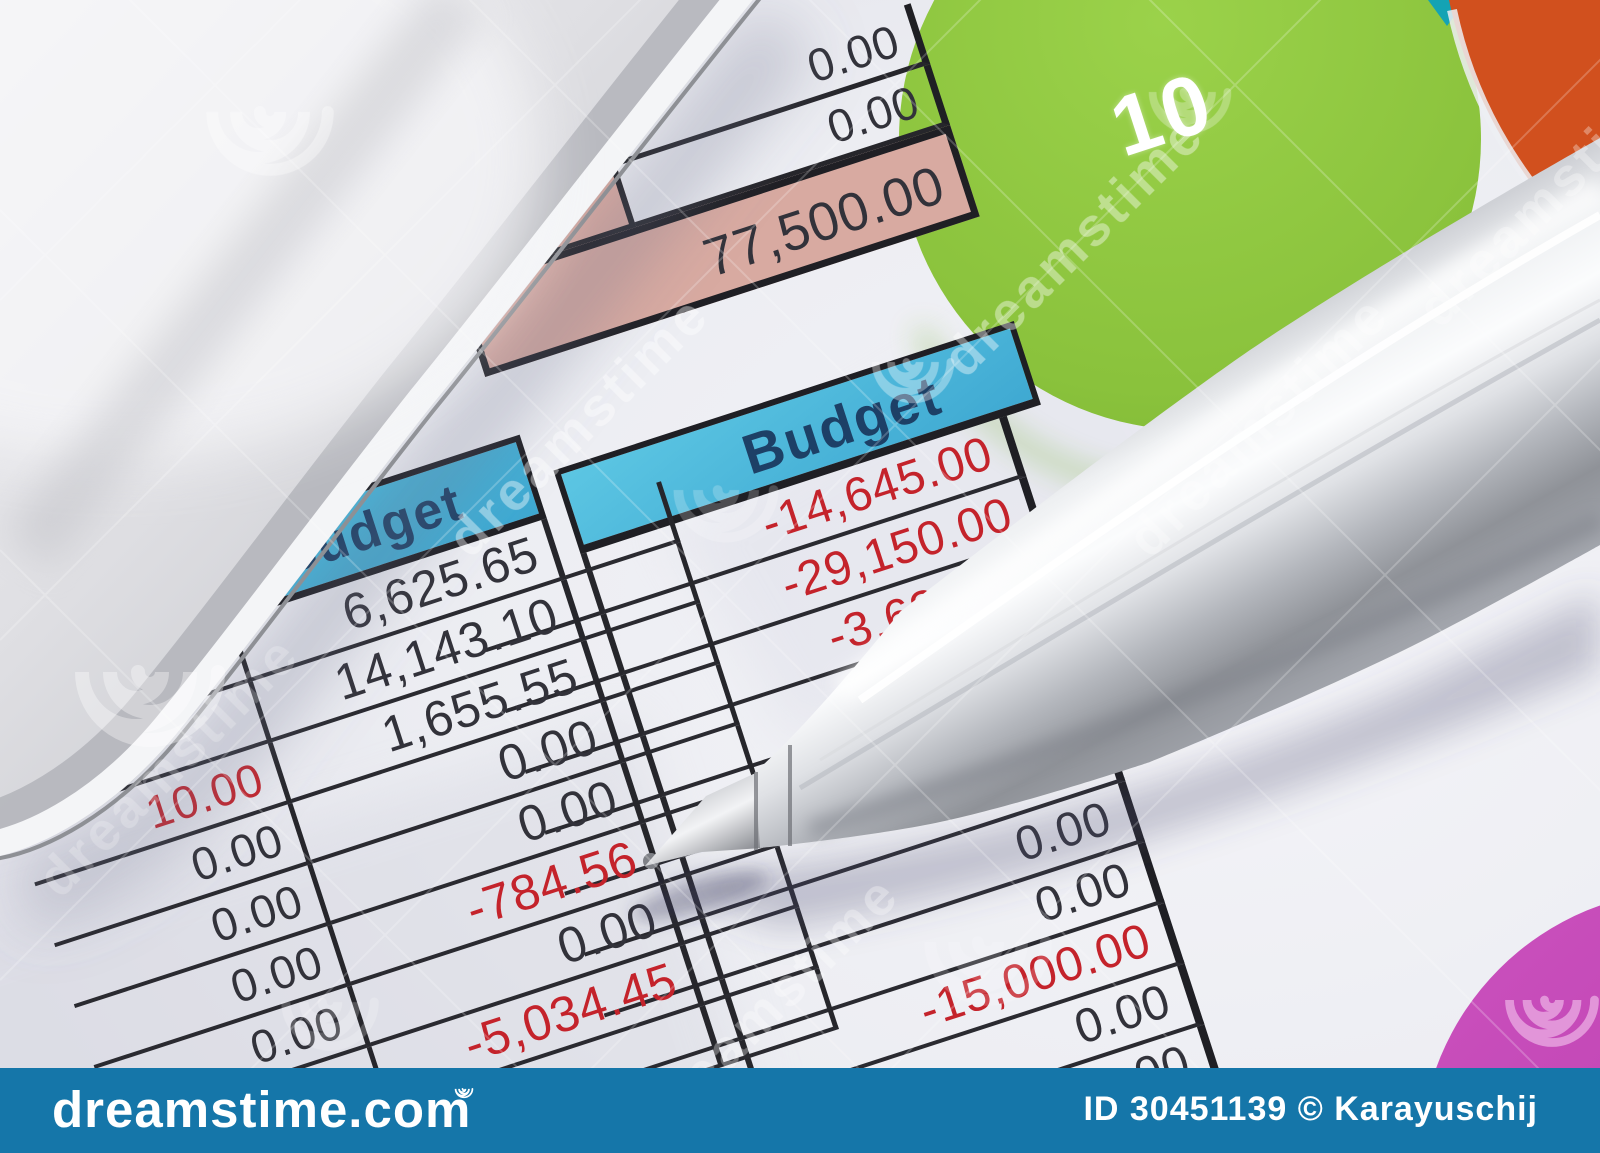 This screenshot has height=1153, width=1600. I want to click on pen-ferrule, so click(773, 797).